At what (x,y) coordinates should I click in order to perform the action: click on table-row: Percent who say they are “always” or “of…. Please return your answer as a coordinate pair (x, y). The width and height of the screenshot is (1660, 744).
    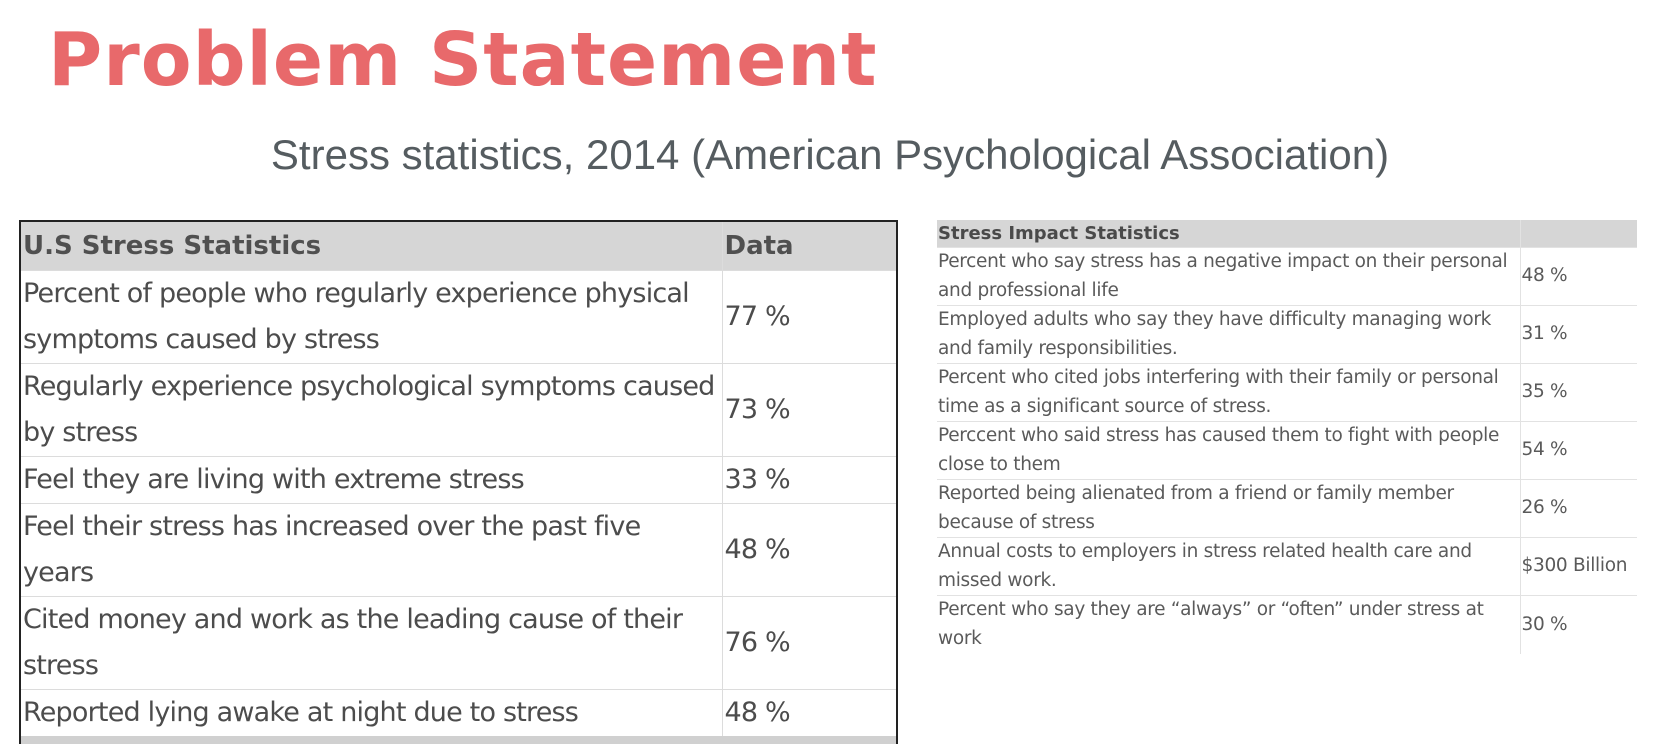
    Looking at the image, I should click on (1287, 624).